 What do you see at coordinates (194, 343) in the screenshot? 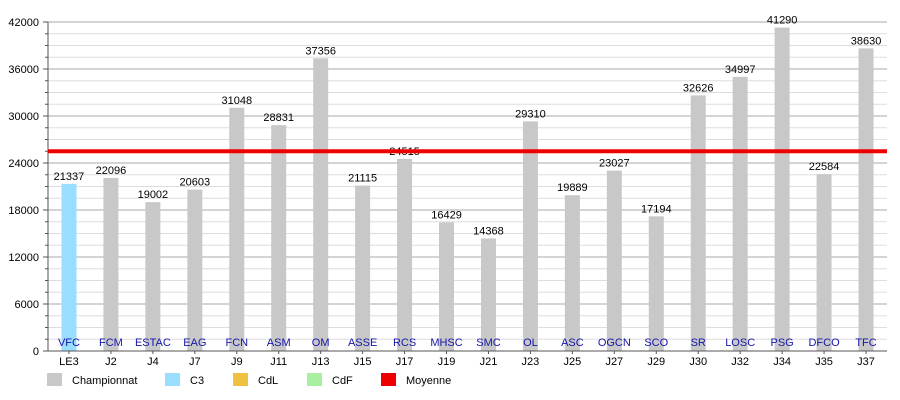
I see `team-label: EAG` at bounding box center [194, 343].